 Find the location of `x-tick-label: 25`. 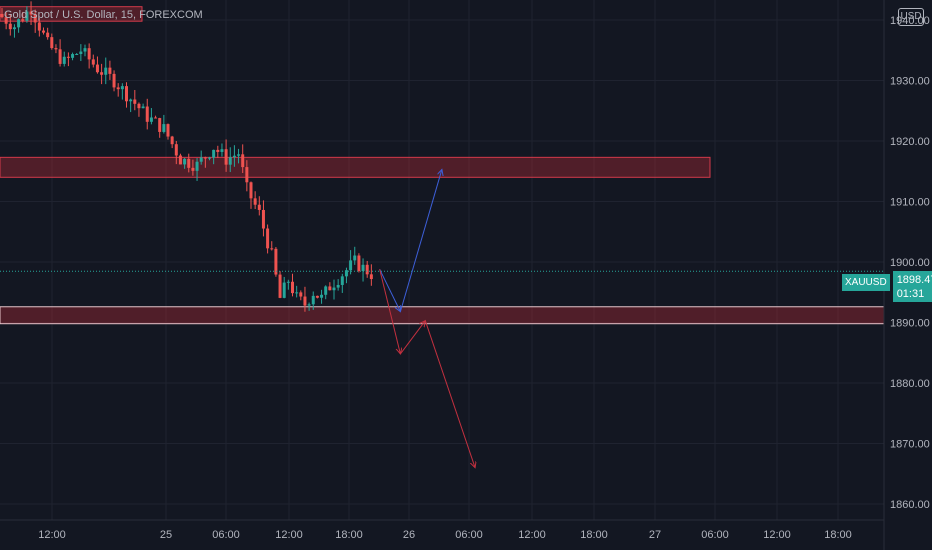

x-tick-label: 25 is located at coordinates (166, 535).